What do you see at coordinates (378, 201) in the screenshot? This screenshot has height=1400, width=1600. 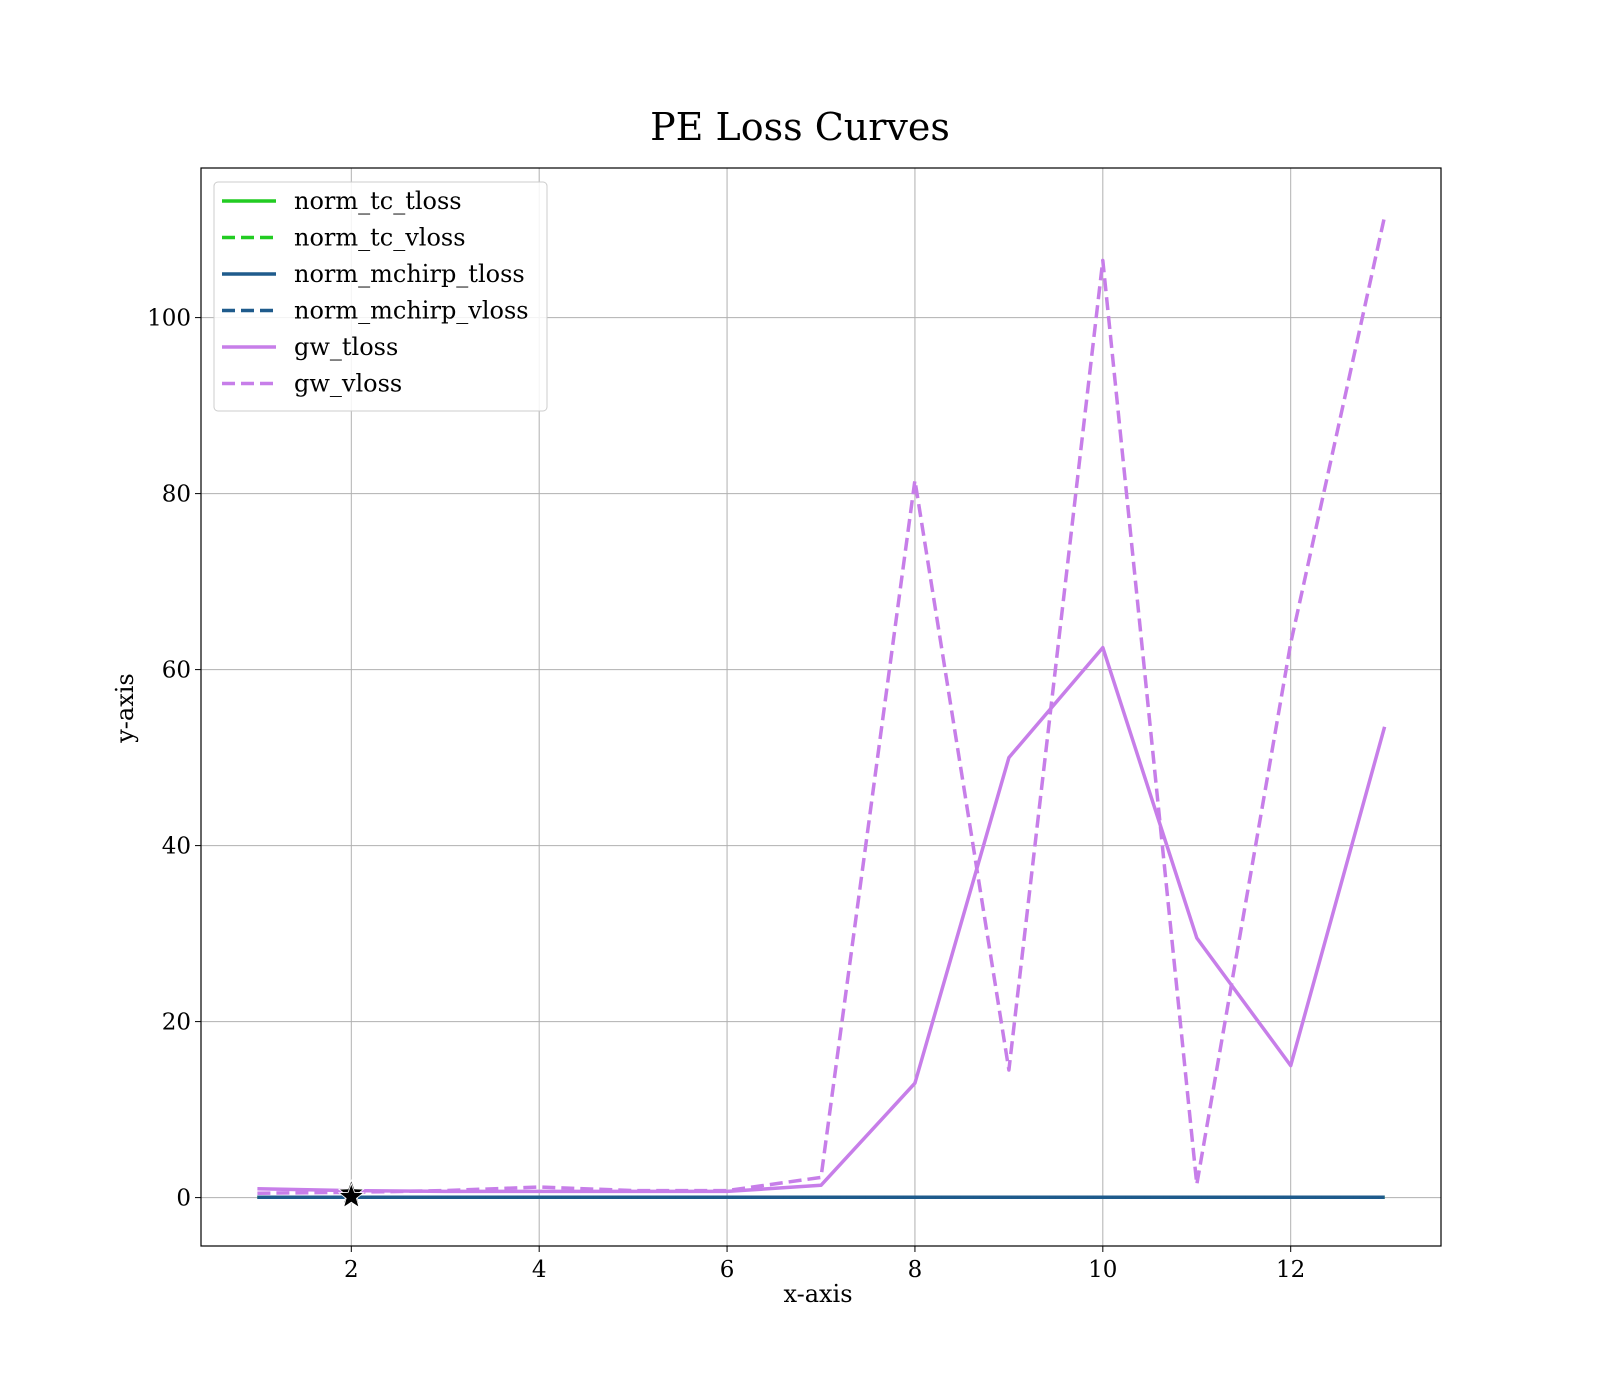 I see `legend-label: norm_tc_tloss` at bounding box center [378, 201].